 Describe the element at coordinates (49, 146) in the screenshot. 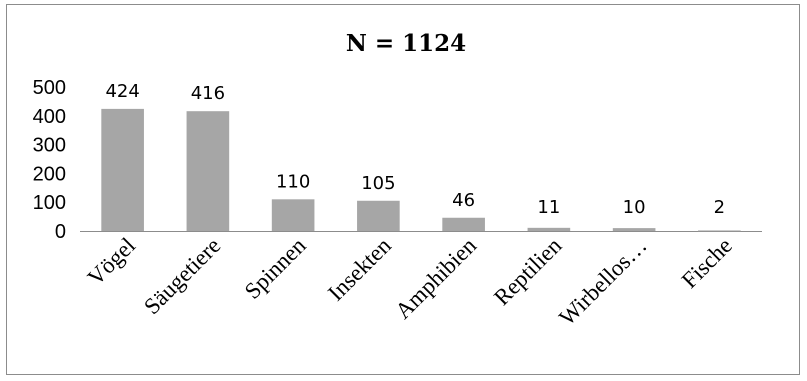

I see `y-tick-label: 300` at that location.